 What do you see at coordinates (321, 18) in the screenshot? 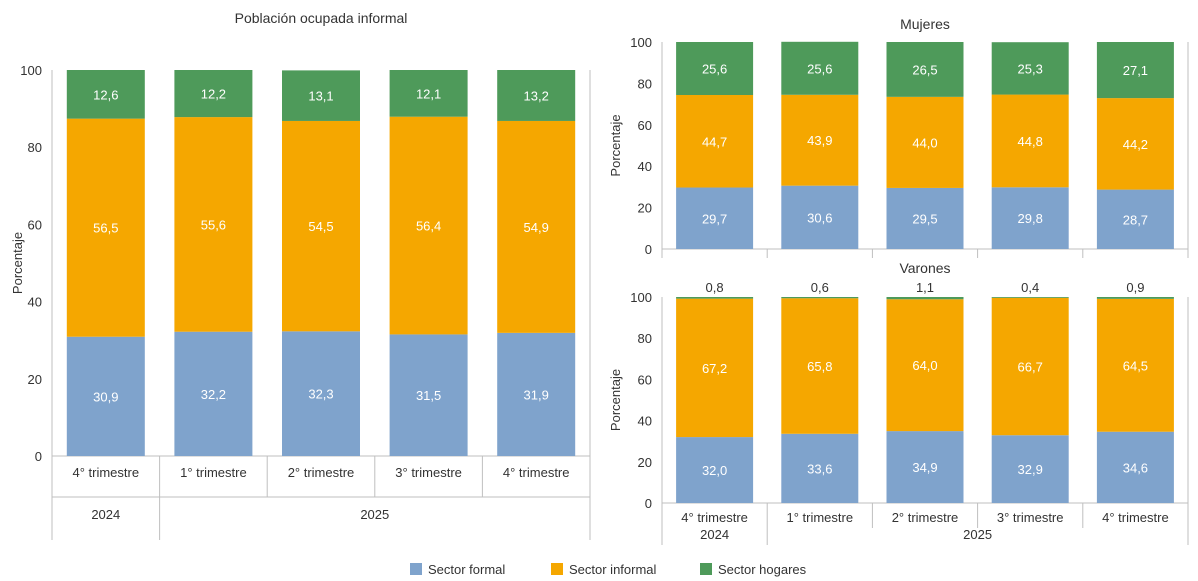
I see `chart-title: Población ocupada informal` at bounding box center [321, 18].